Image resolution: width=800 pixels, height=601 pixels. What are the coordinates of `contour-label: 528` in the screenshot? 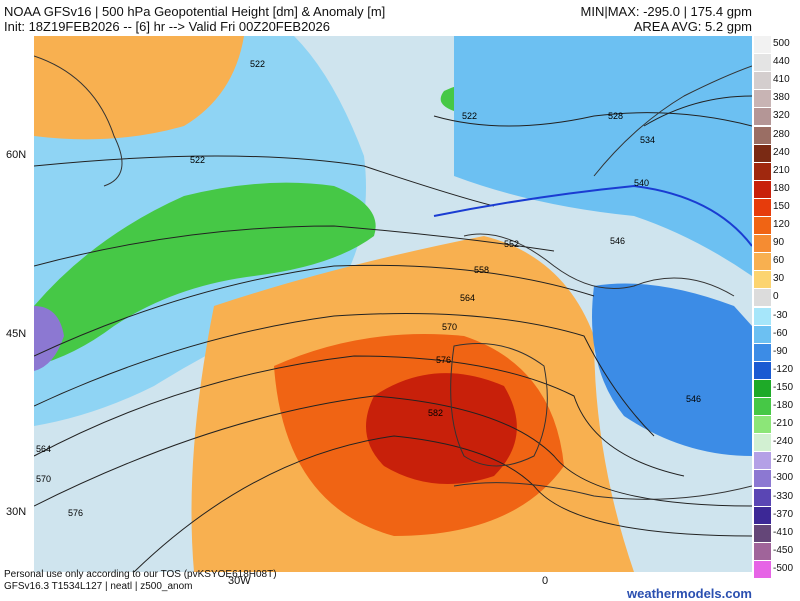 It's located at (615, 116).